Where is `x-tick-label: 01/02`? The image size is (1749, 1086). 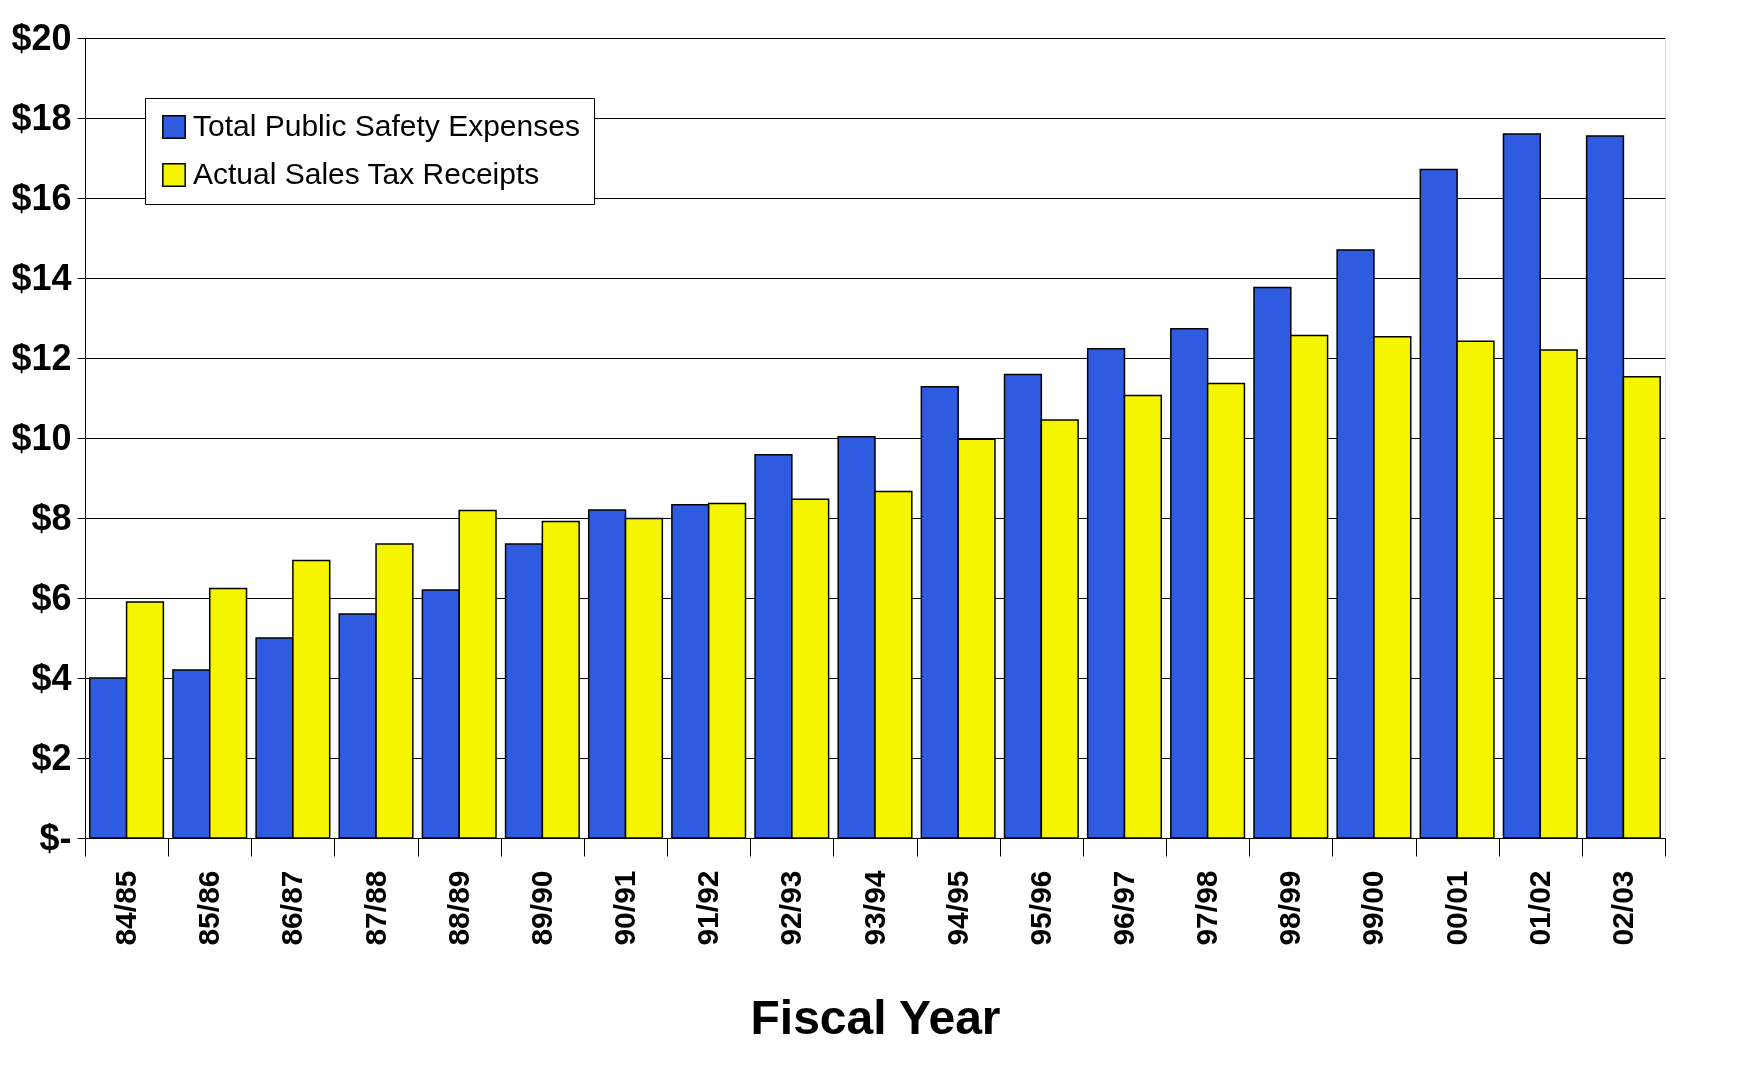 x-tick-label: 01/02 is located at coordinates (1539, 908).